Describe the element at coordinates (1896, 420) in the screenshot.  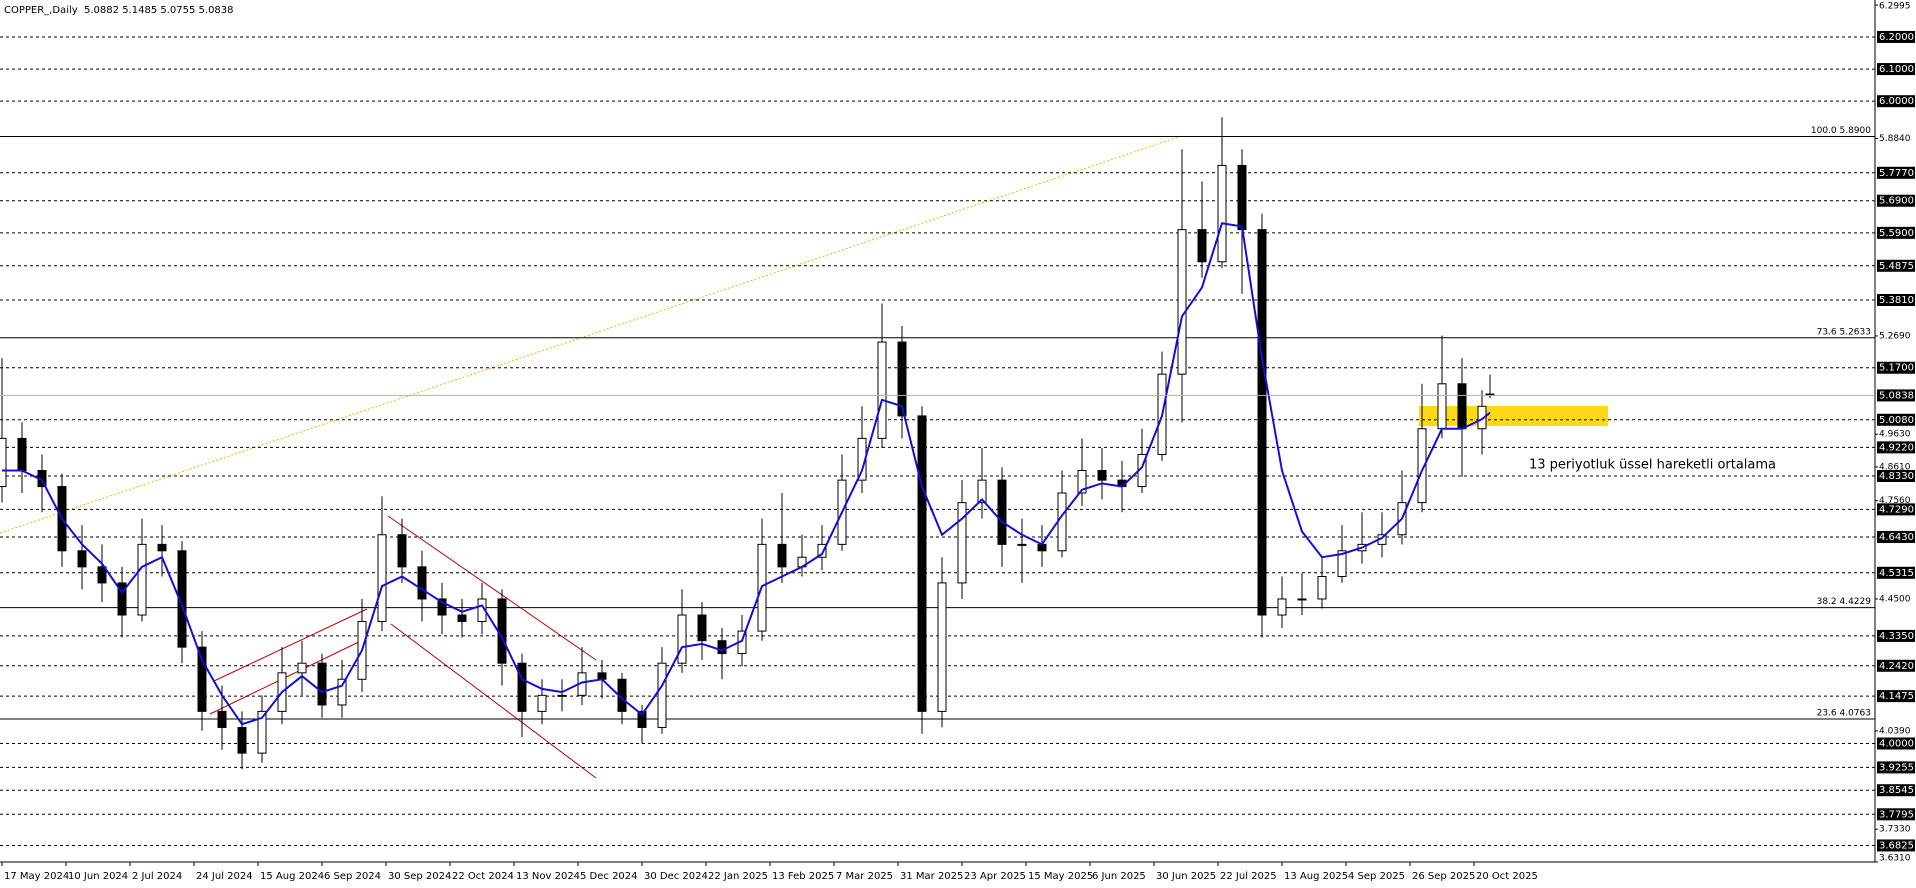
I see `level-label: 5.0080` at that location.